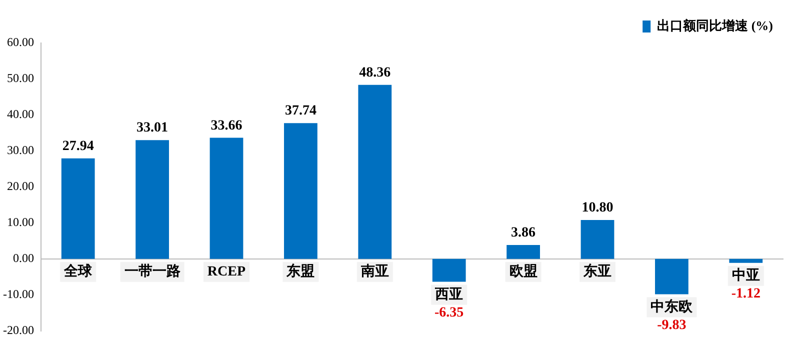 The width and height of the screenshot is (793, 341). What do you see at coordinates (449, 294) in the screenshot?
I see `x-tick-label: 西亚` at bounding box center [449, 294].